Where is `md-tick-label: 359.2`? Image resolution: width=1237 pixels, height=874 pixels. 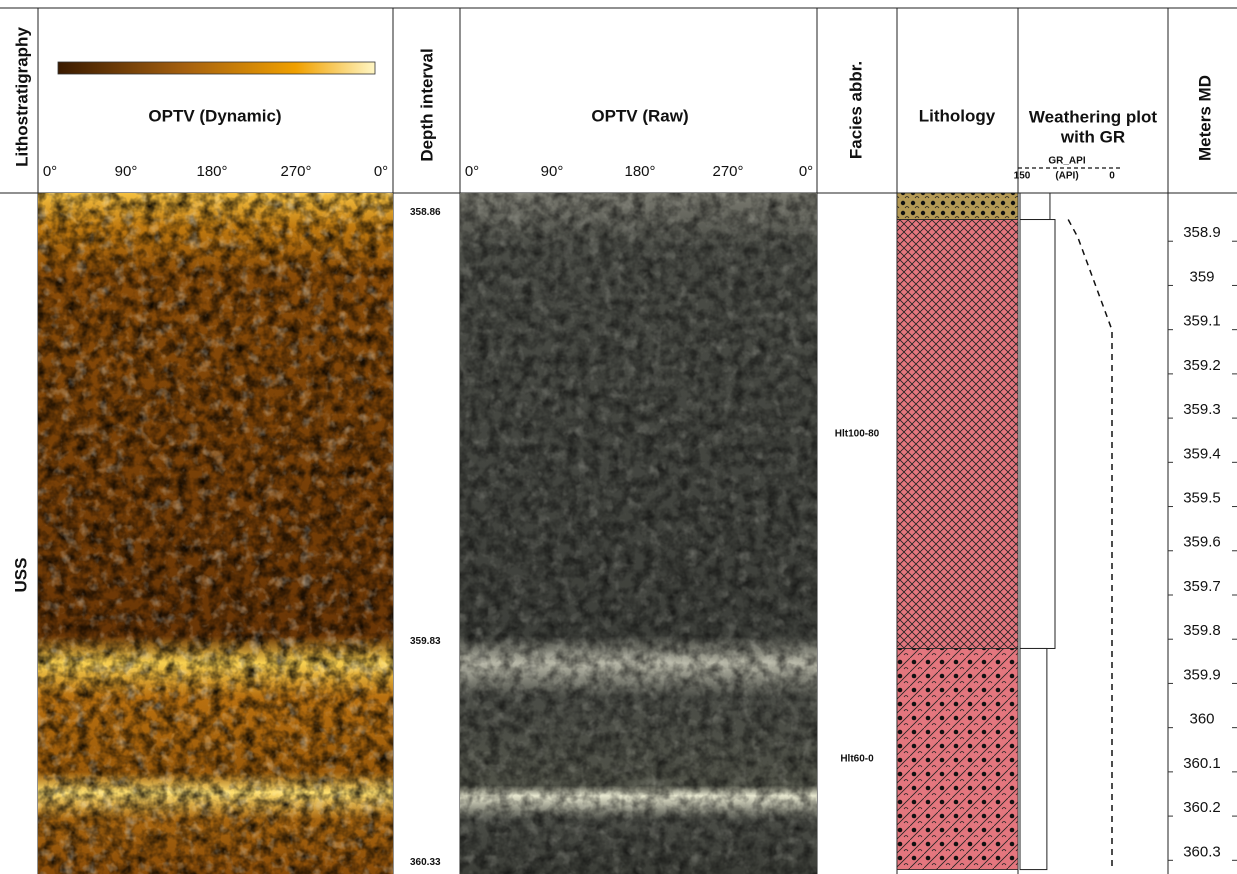
md-tick-label: 359.2 is located at coordinates (1202, 365).